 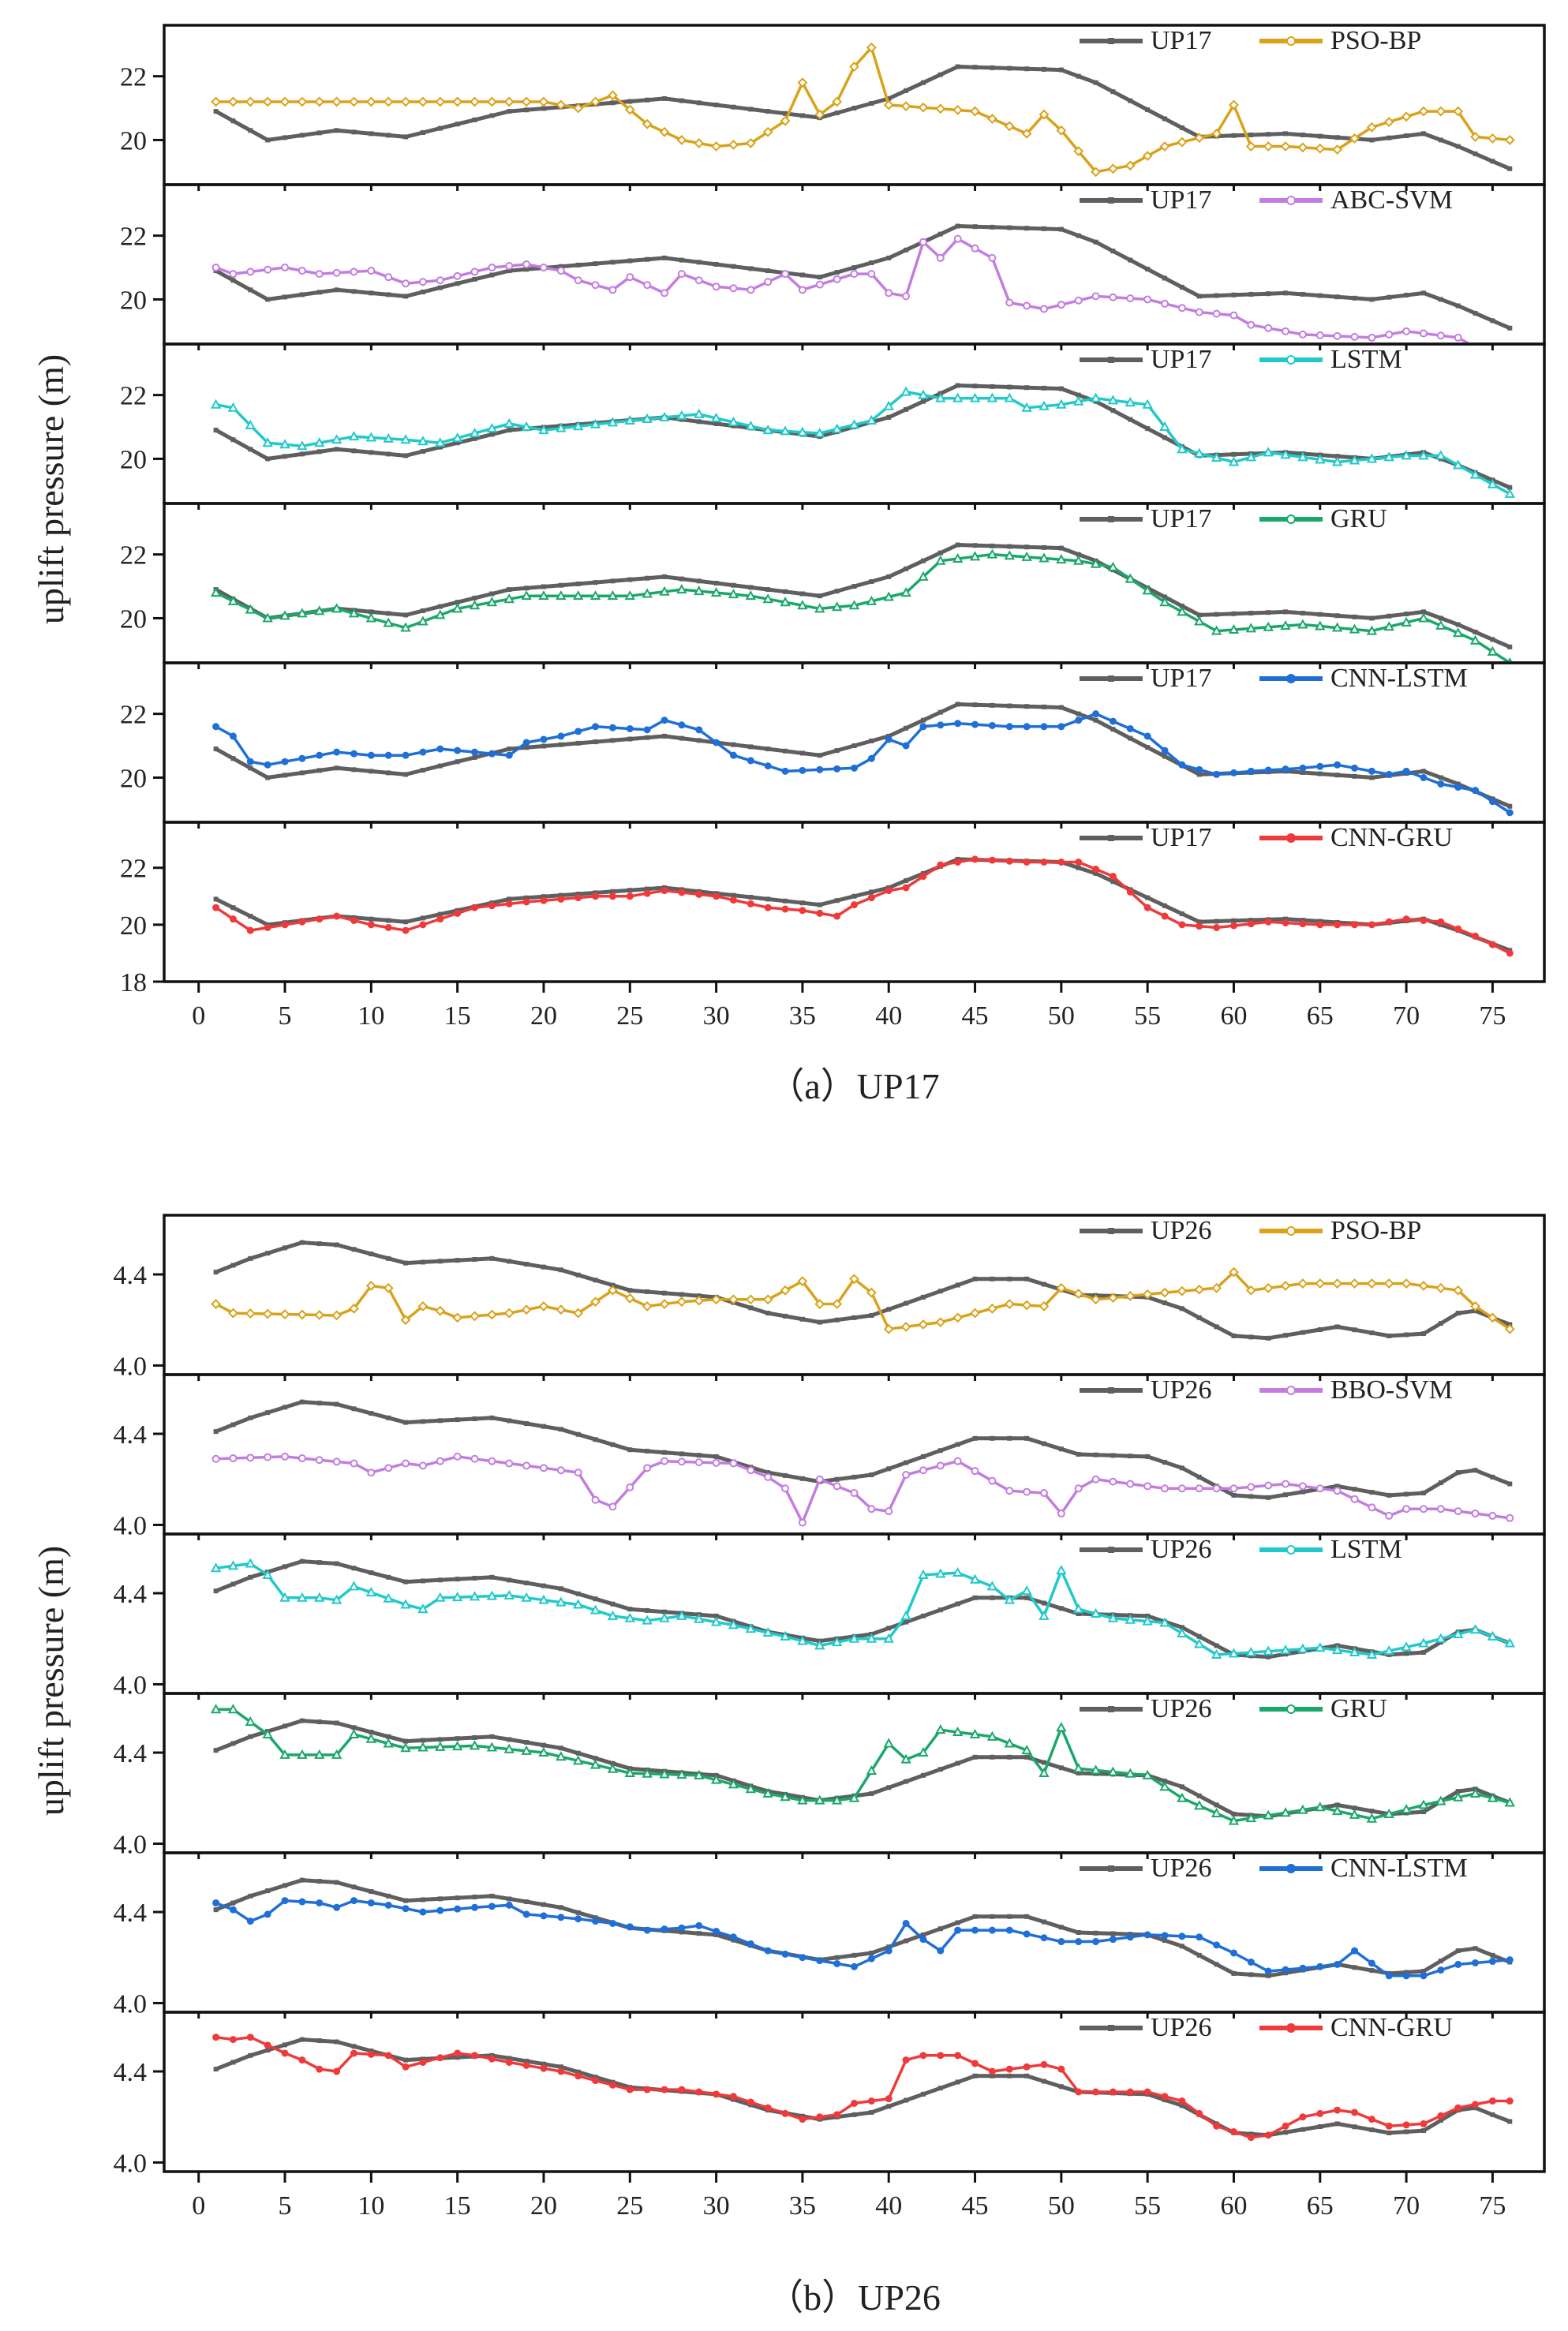 What do you see at coordinates (1359, 1708) in the screenshot?
I see `legend-label-model: GRU` at bounding box center [1359, 1708].